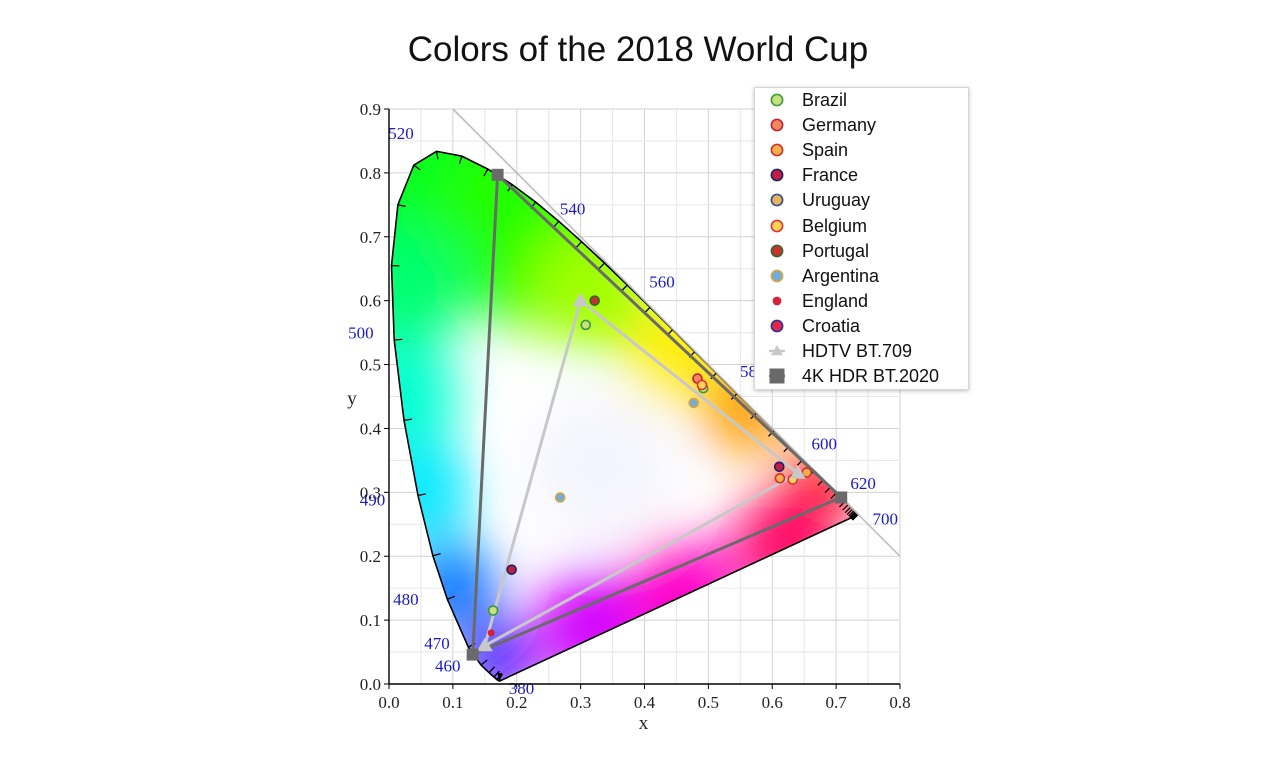 Image resolution: width=1276 pixels, height=768 pixels. What do you see at coordinates (573, 208) in the screenshot?
I see `wavelength-label: 540` at bounding box center [573, 208].